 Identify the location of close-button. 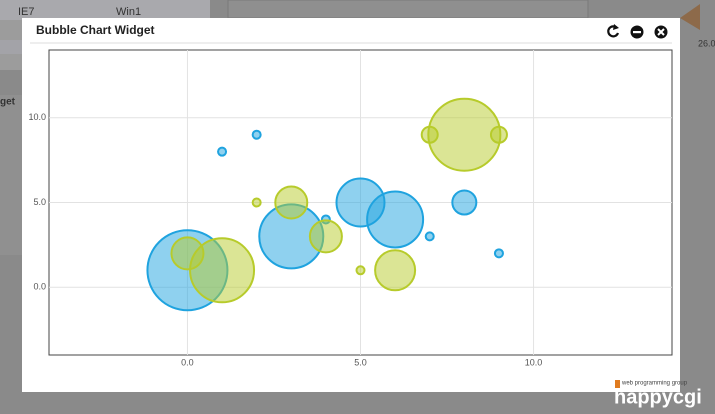
(661, 32).